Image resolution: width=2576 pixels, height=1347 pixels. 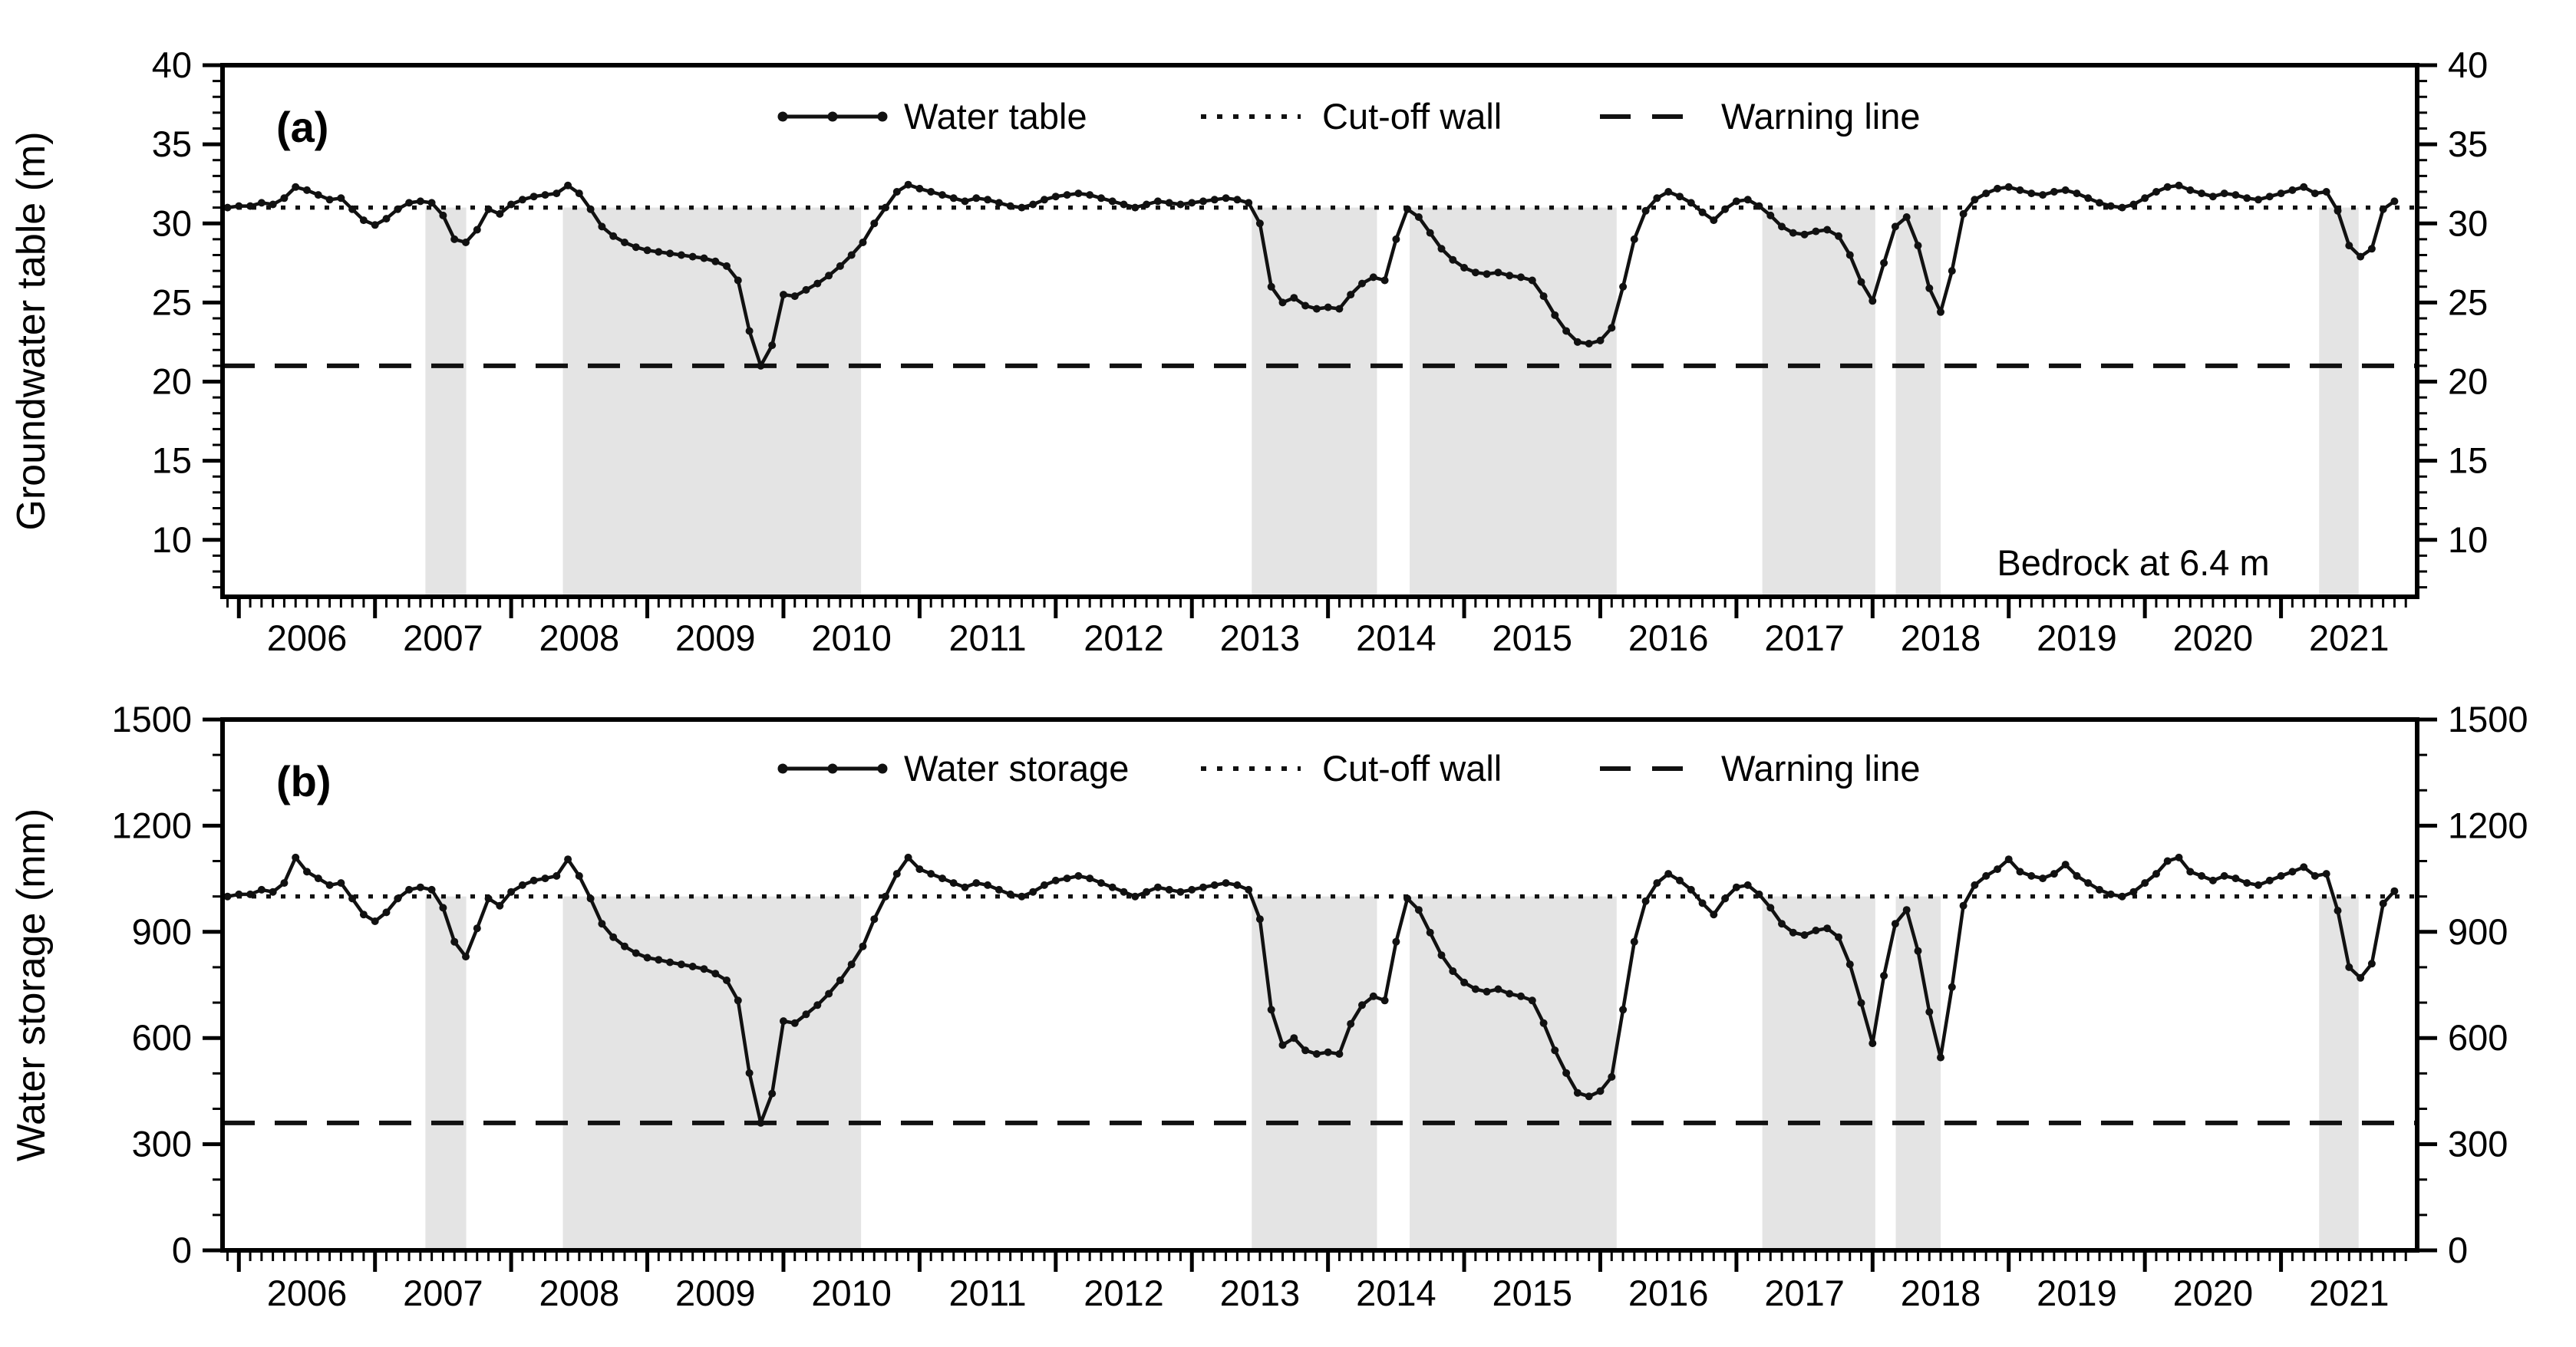 I want to click on y-tick-label-right: 1200, so click(x=2488, y=825).